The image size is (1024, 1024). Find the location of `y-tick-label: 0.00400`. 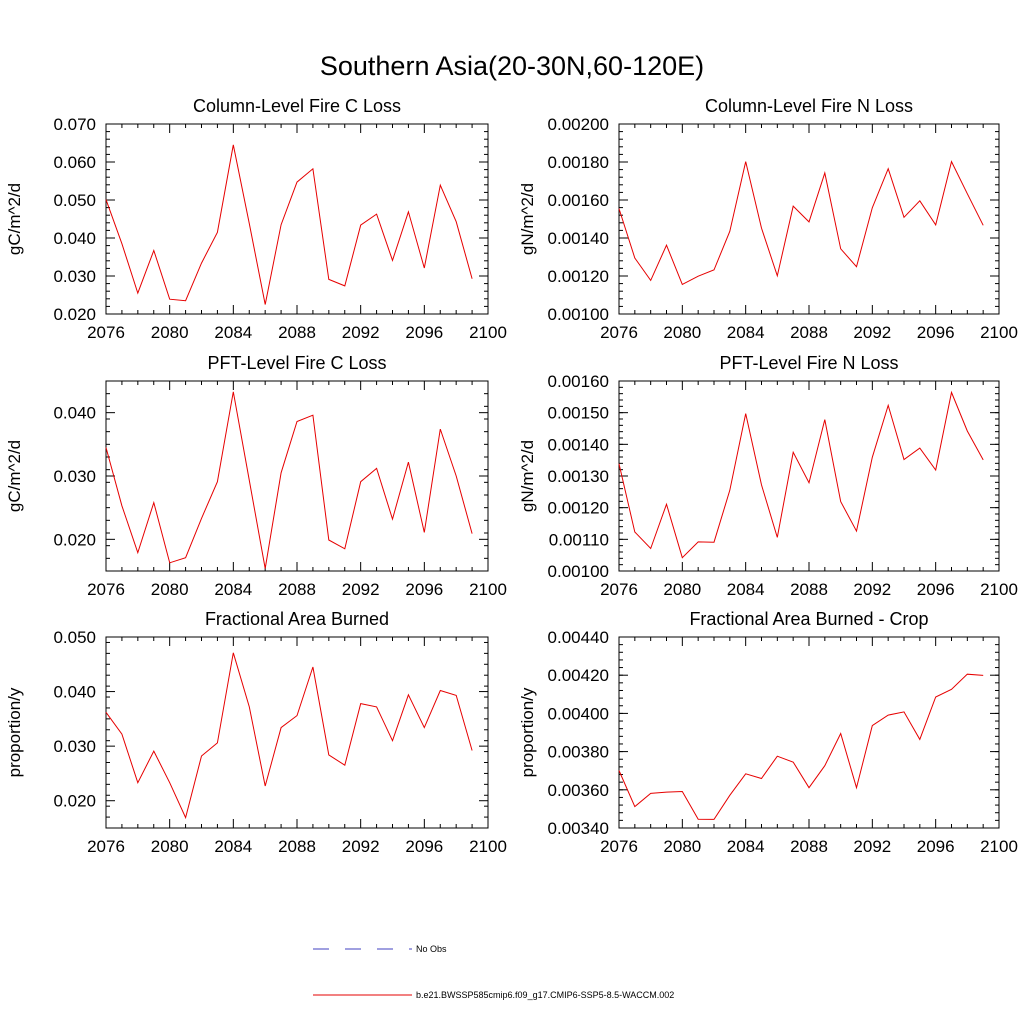

y-tick-label: 0.00400 is located at coordinates (578, 713).